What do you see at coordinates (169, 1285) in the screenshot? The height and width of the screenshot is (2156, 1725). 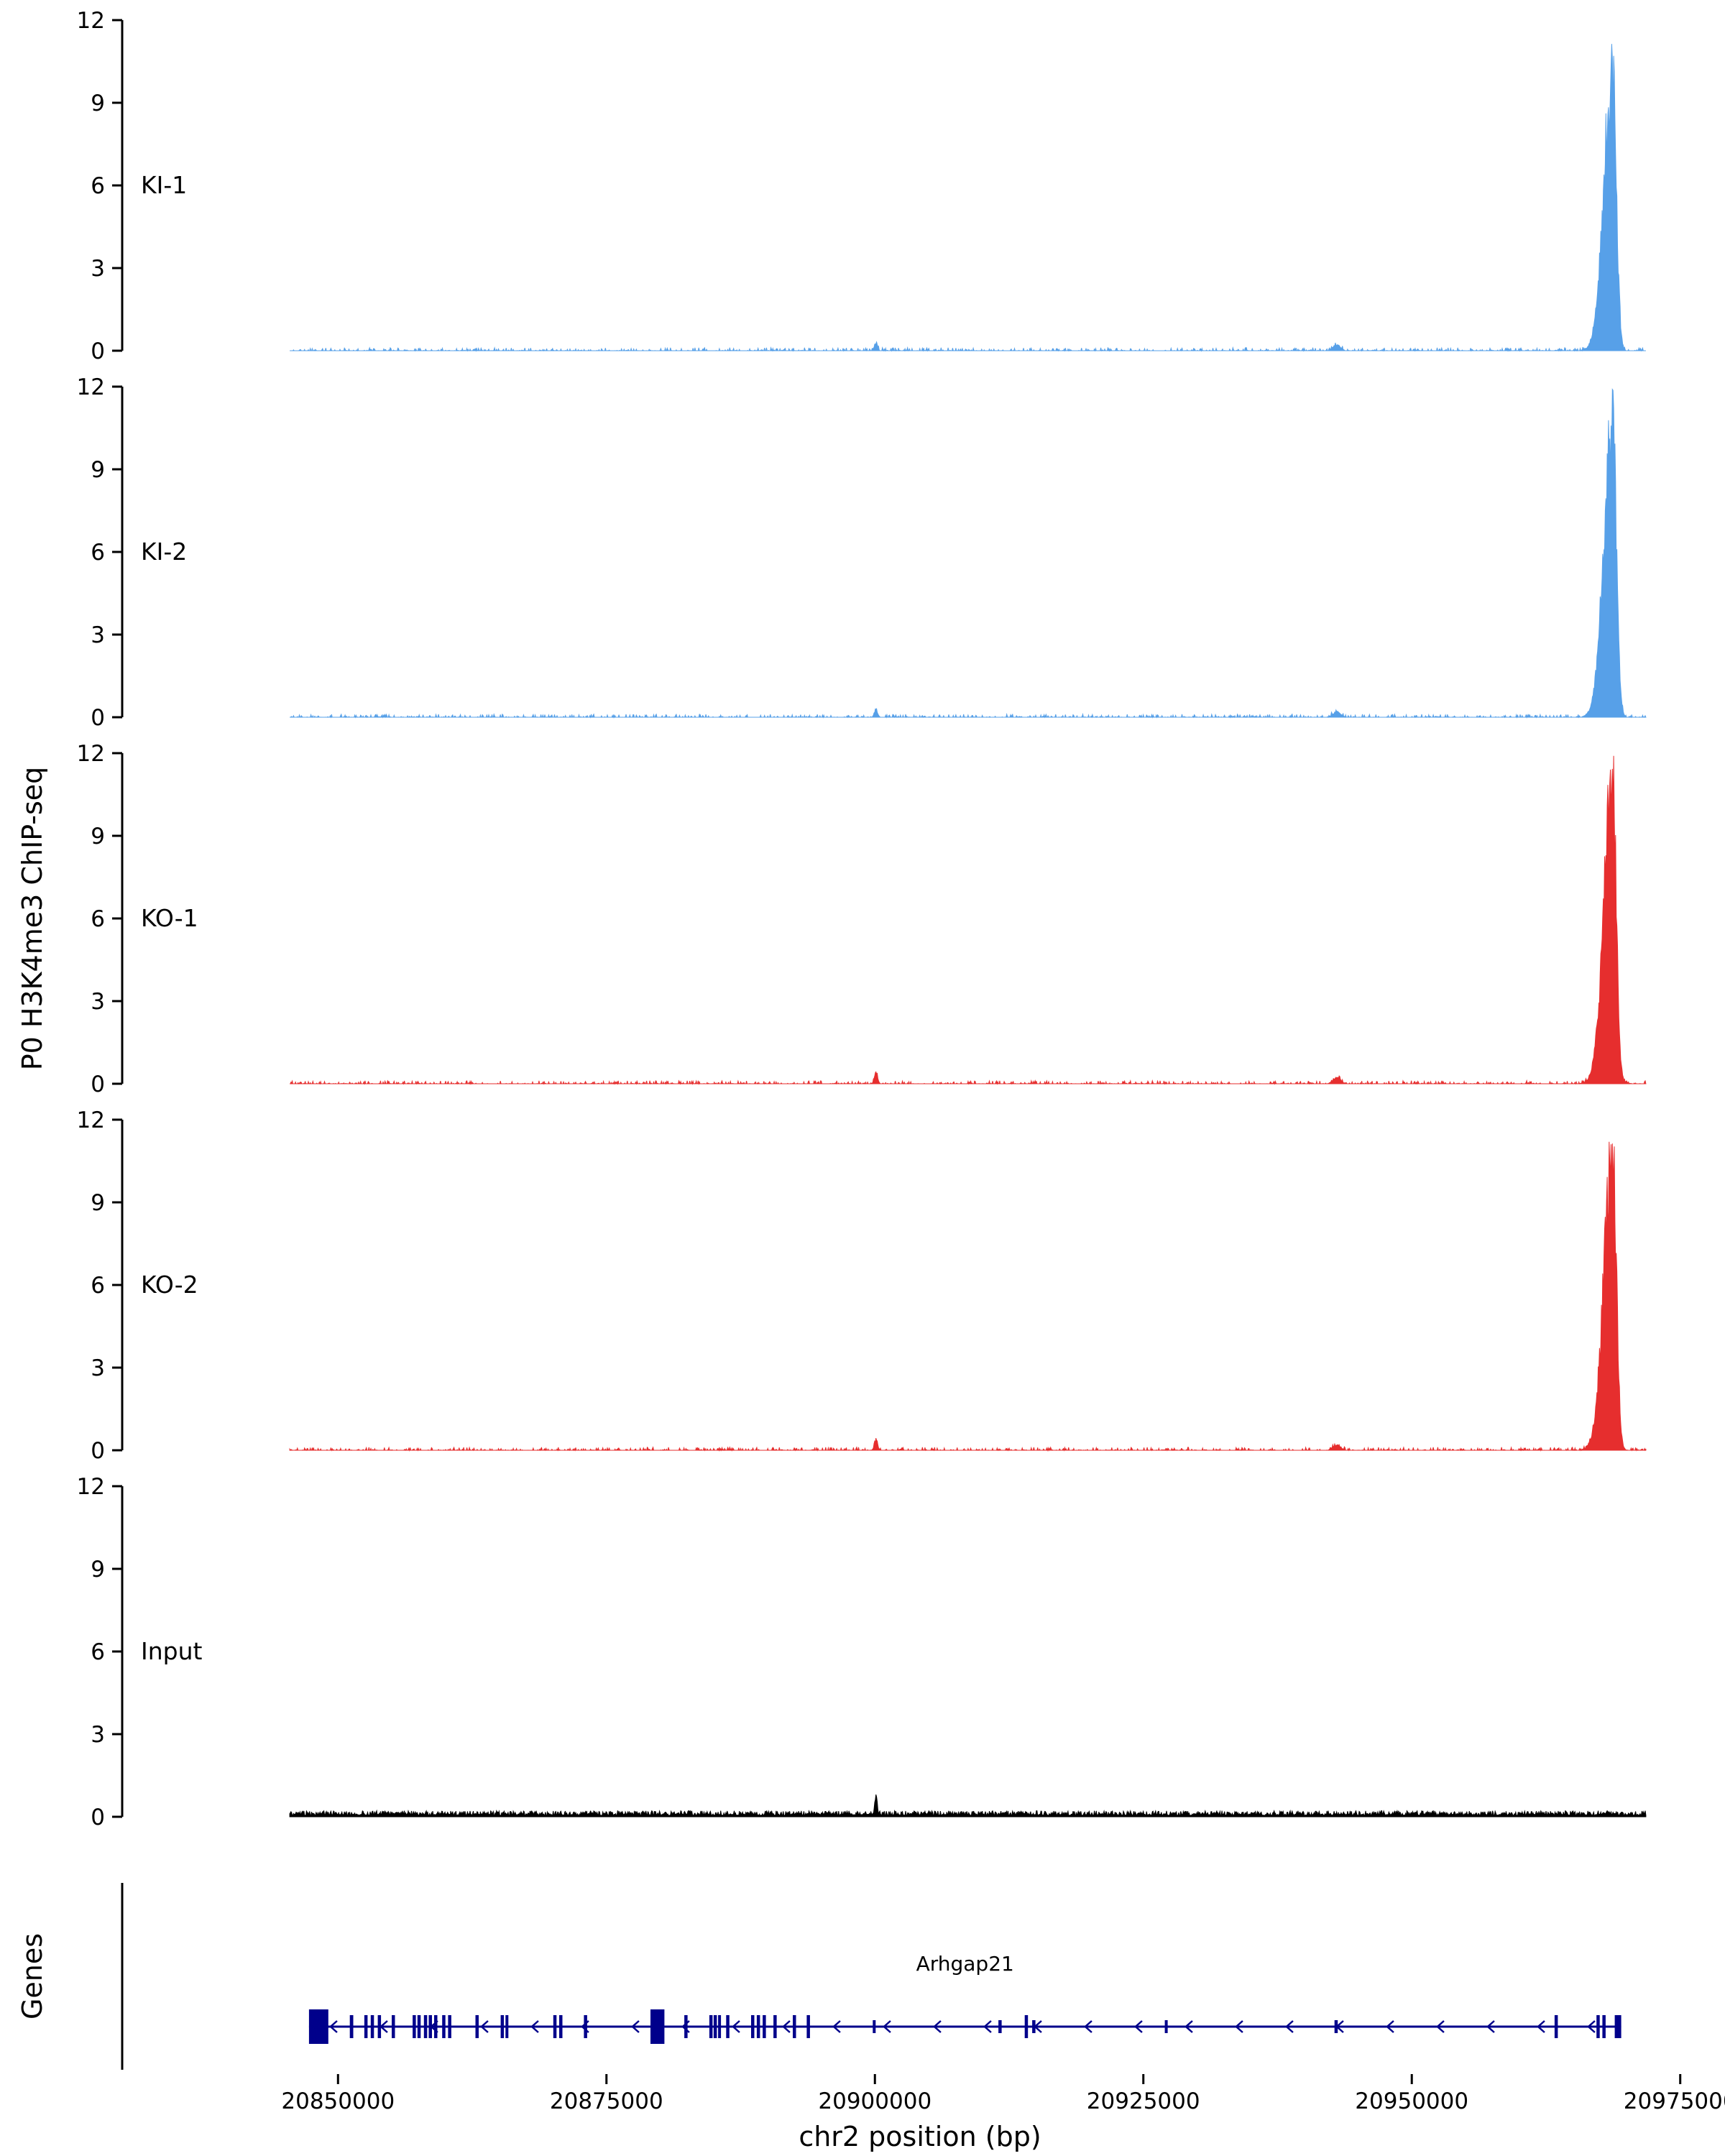 I see `track-label: KO-2` at bounding box center [169, 1285].